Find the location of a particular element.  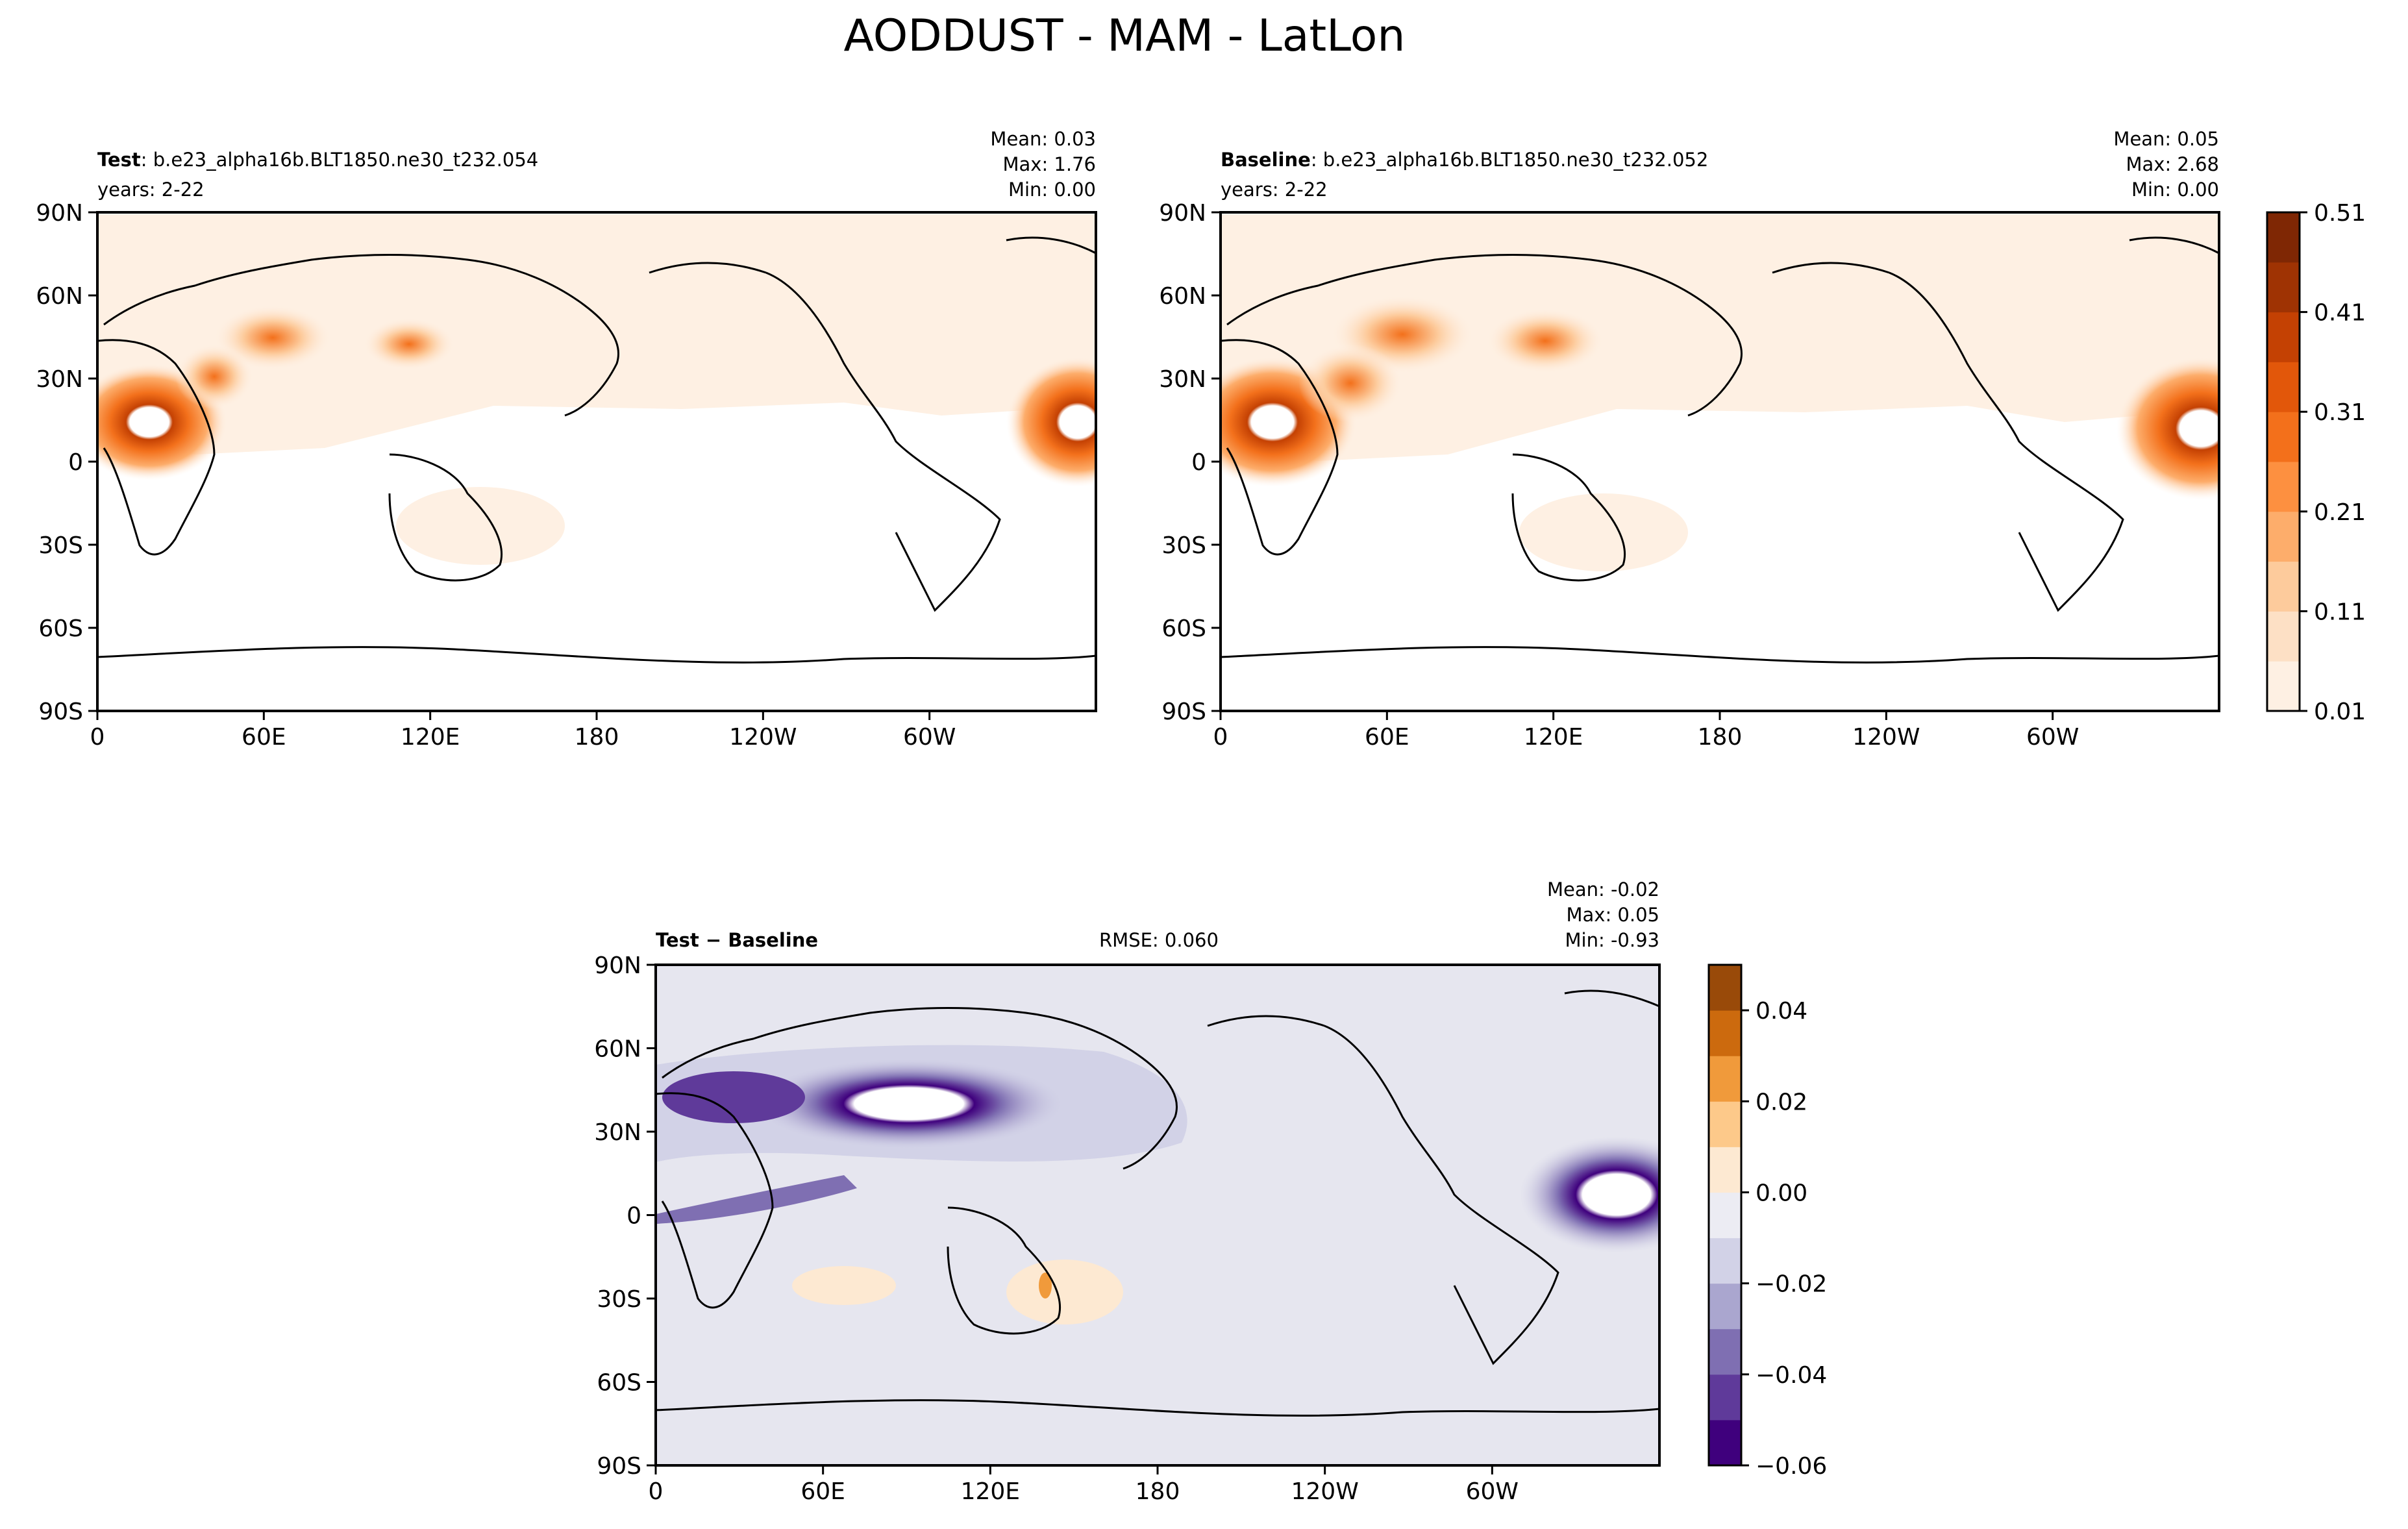

baseline-coastlines is located at coordinates (1720, 450).